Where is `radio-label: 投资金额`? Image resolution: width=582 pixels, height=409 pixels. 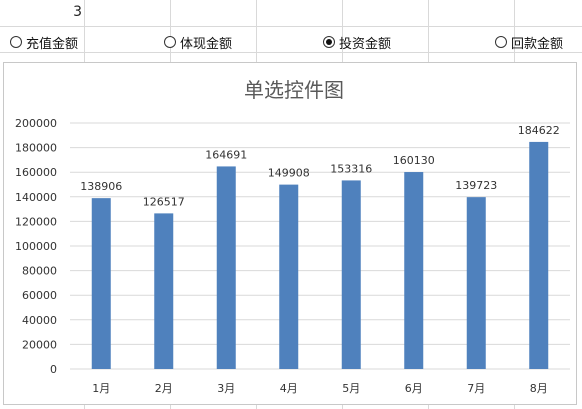
radio-label: 投资金额 is located at coordinates (365, 44).